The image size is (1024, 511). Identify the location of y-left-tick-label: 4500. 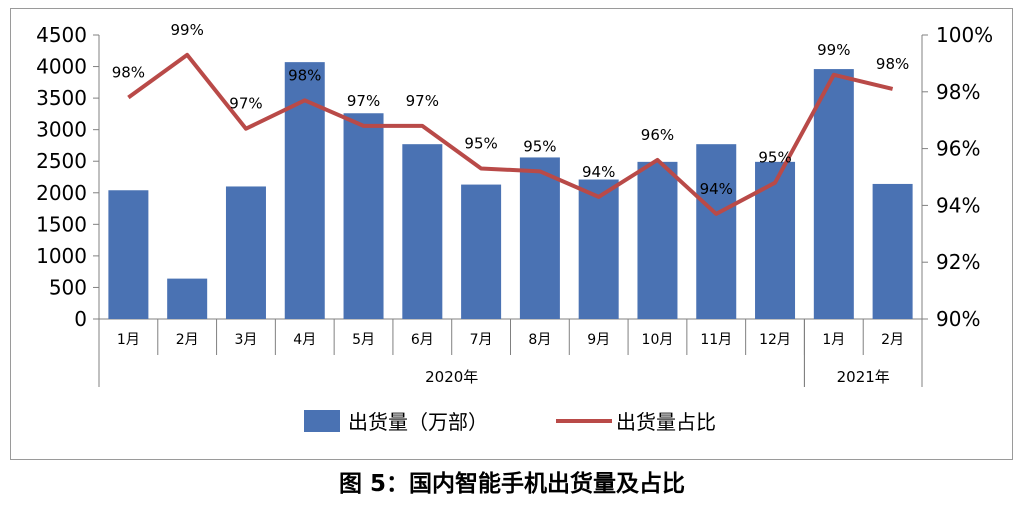
(61, 35).